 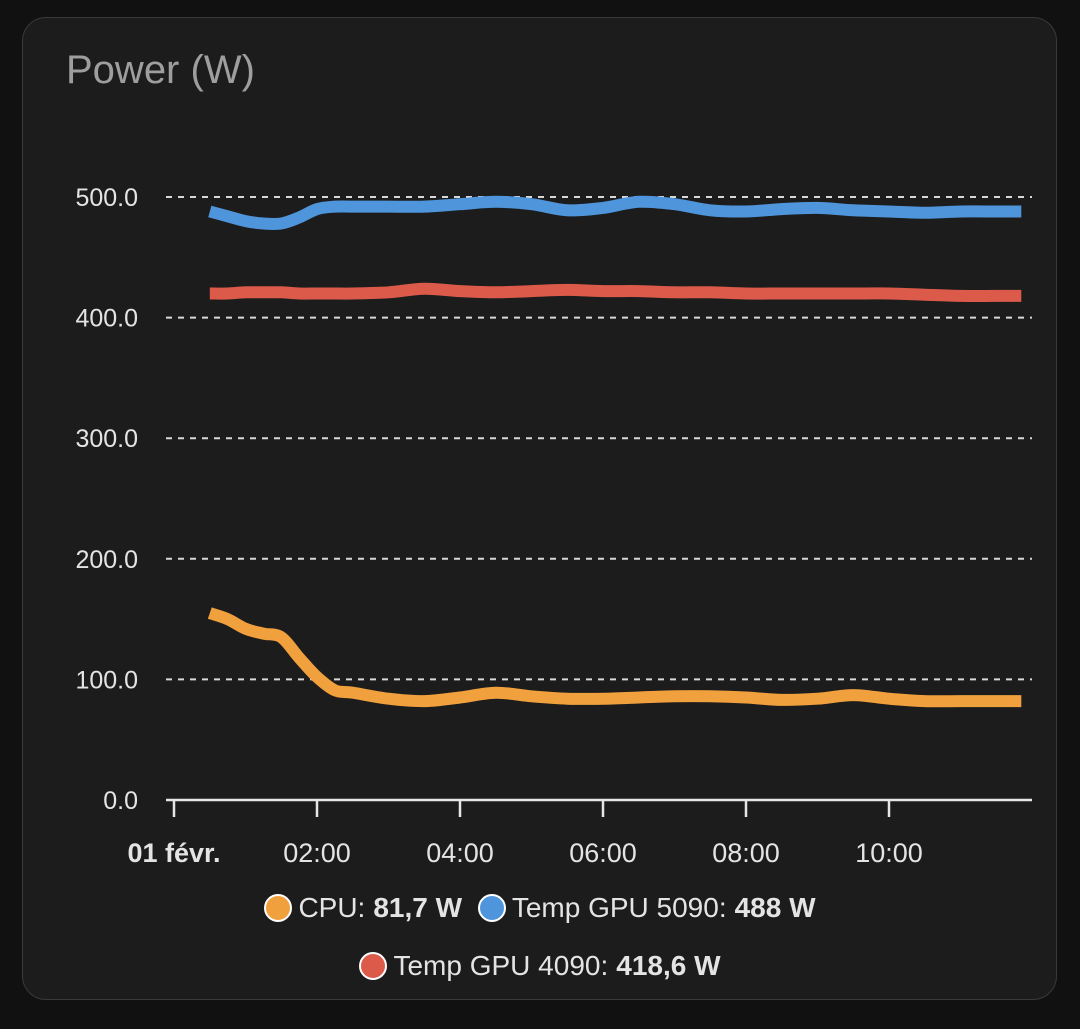 I want to click on x-tick-label: 04:00, so click(x=460, y=853).